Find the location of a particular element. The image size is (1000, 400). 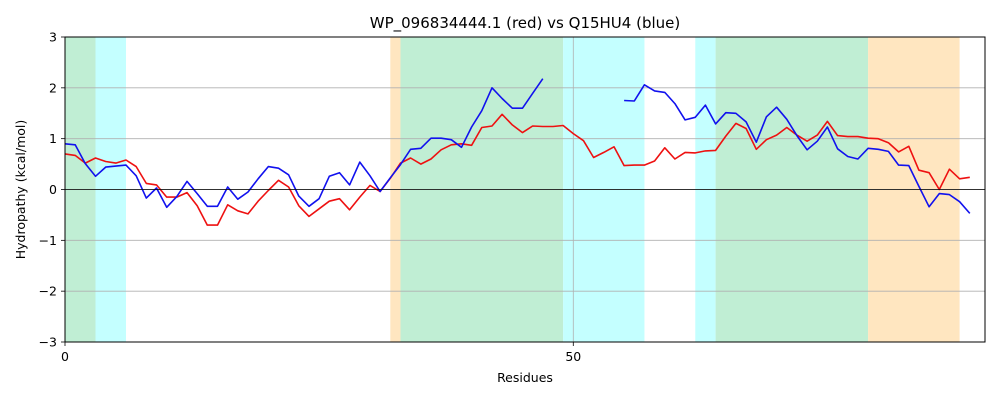

y-tick-label: −1 is located at coordinates (48, 240).